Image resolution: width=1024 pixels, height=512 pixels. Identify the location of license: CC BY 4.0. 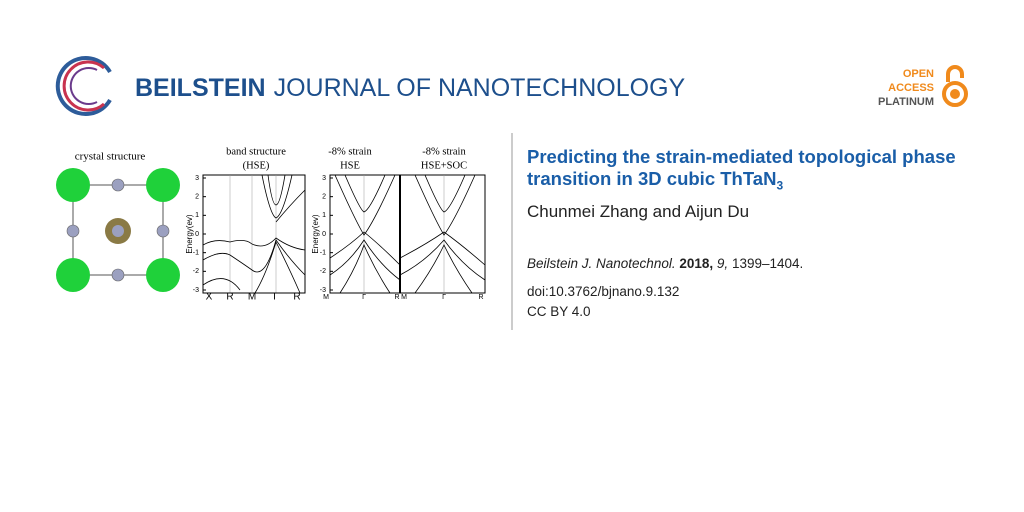
(559, 311).